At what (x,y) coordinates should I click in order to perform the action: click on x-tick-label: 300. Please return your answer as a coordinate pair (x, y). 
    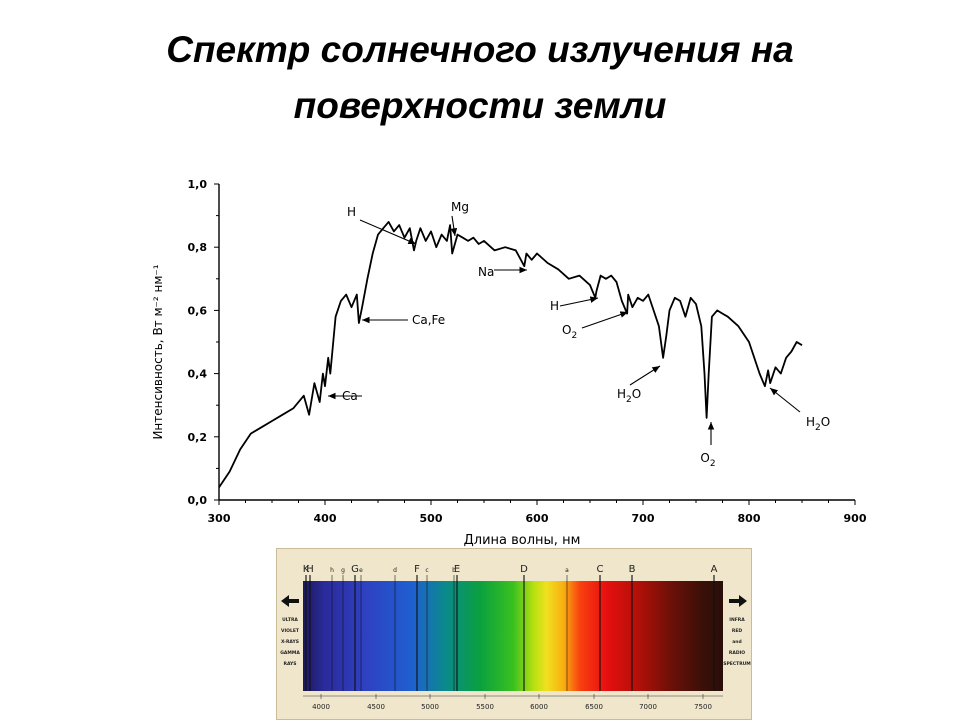
    Looking at the image, I should click on (219, 518).